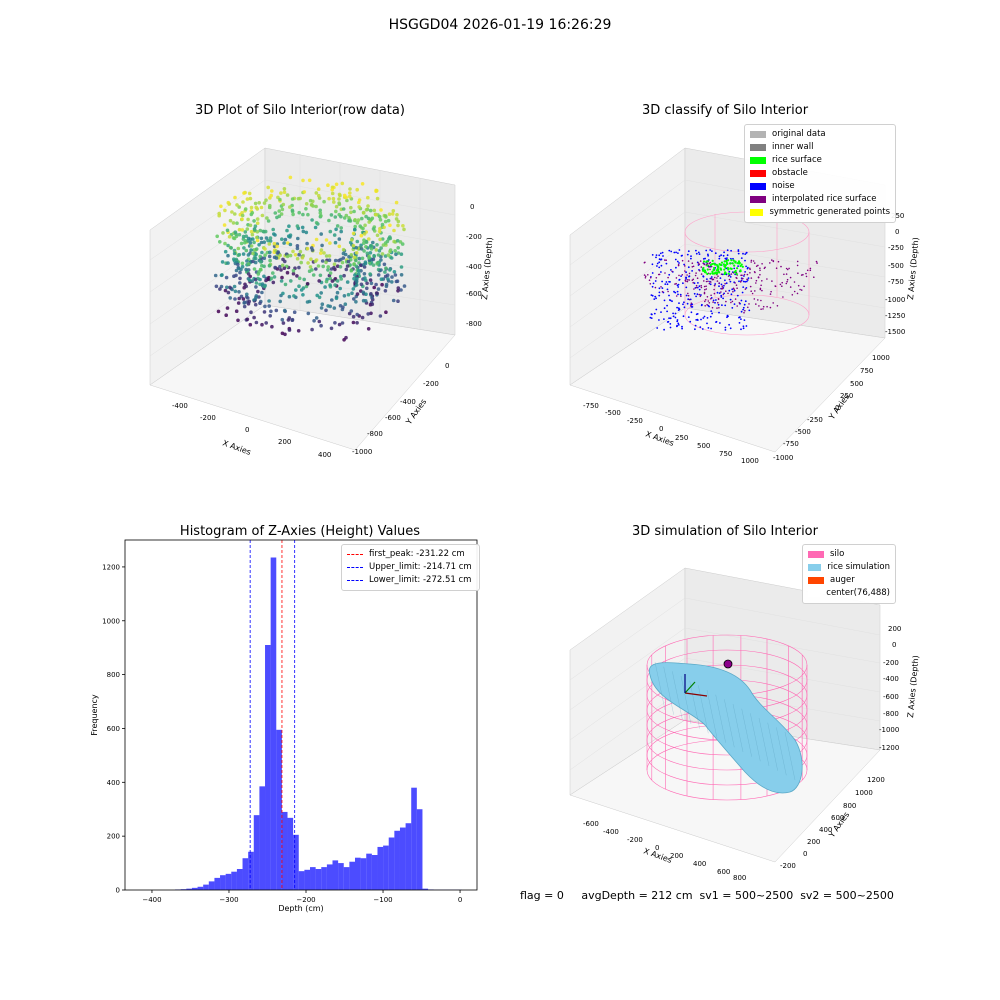  I want to click on histogram-y-tick-label: 400, so click(113, 783).